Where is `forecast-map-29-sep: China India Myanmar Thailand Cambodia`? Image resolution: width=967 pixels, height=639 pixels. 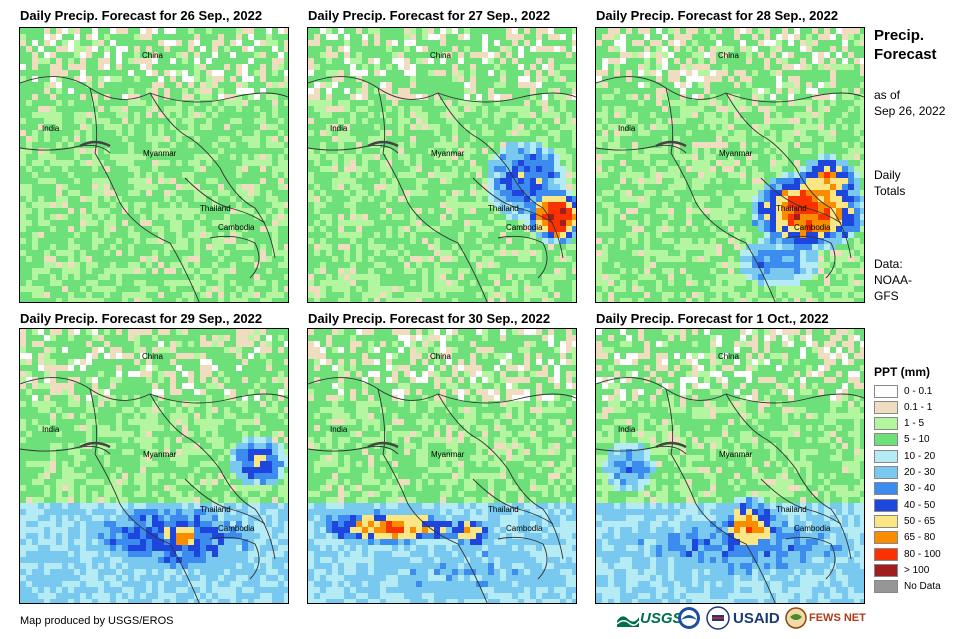
forecast-map-29-sep: China India Myanmar Thailand Cambodia is located at coordinates (154, 466).